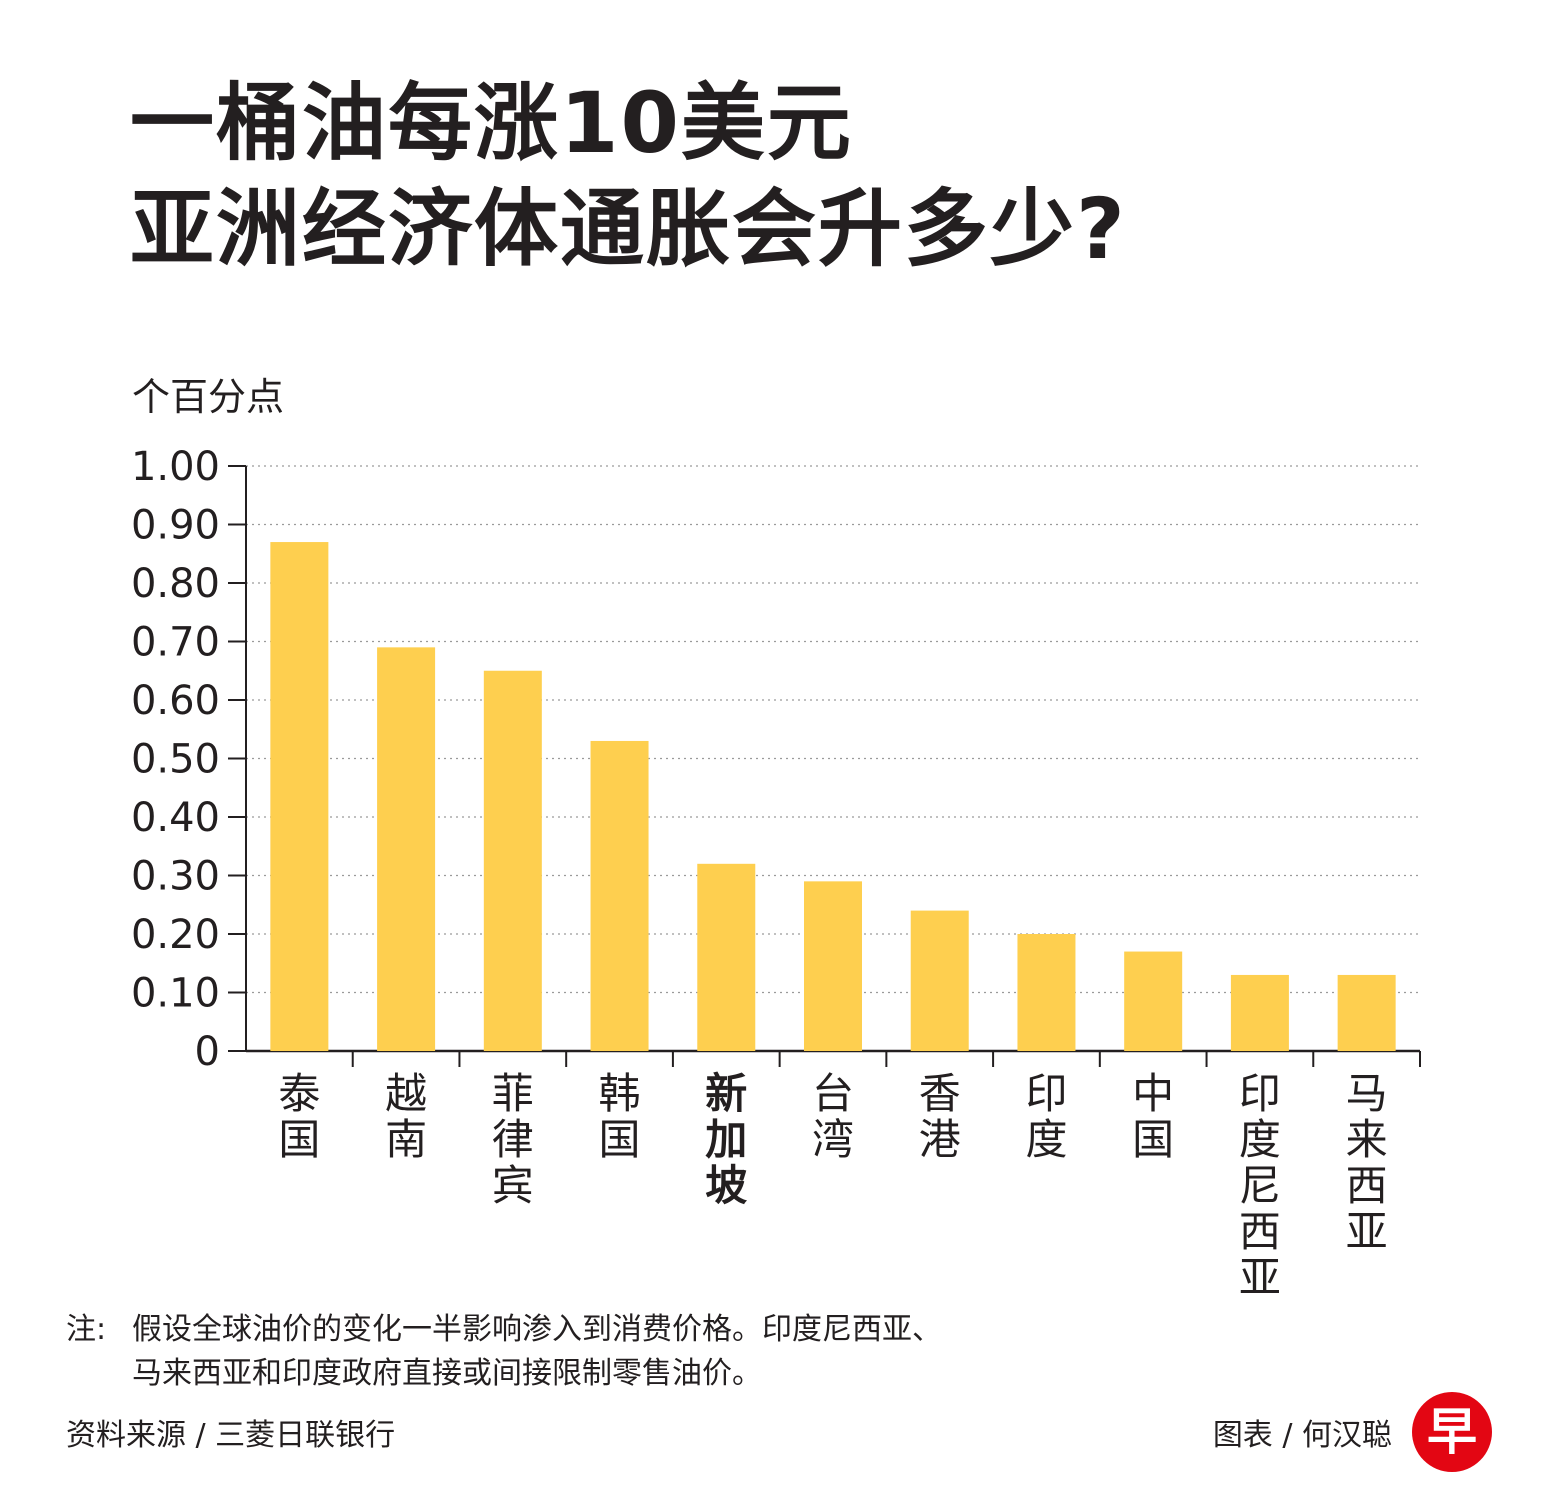 Image resolution: width=1564 pixels, height=1499 pixels. Describe the element at coordinates (175, 994) in the screenshot. I see `y-tick-label: 0.10` at that location.